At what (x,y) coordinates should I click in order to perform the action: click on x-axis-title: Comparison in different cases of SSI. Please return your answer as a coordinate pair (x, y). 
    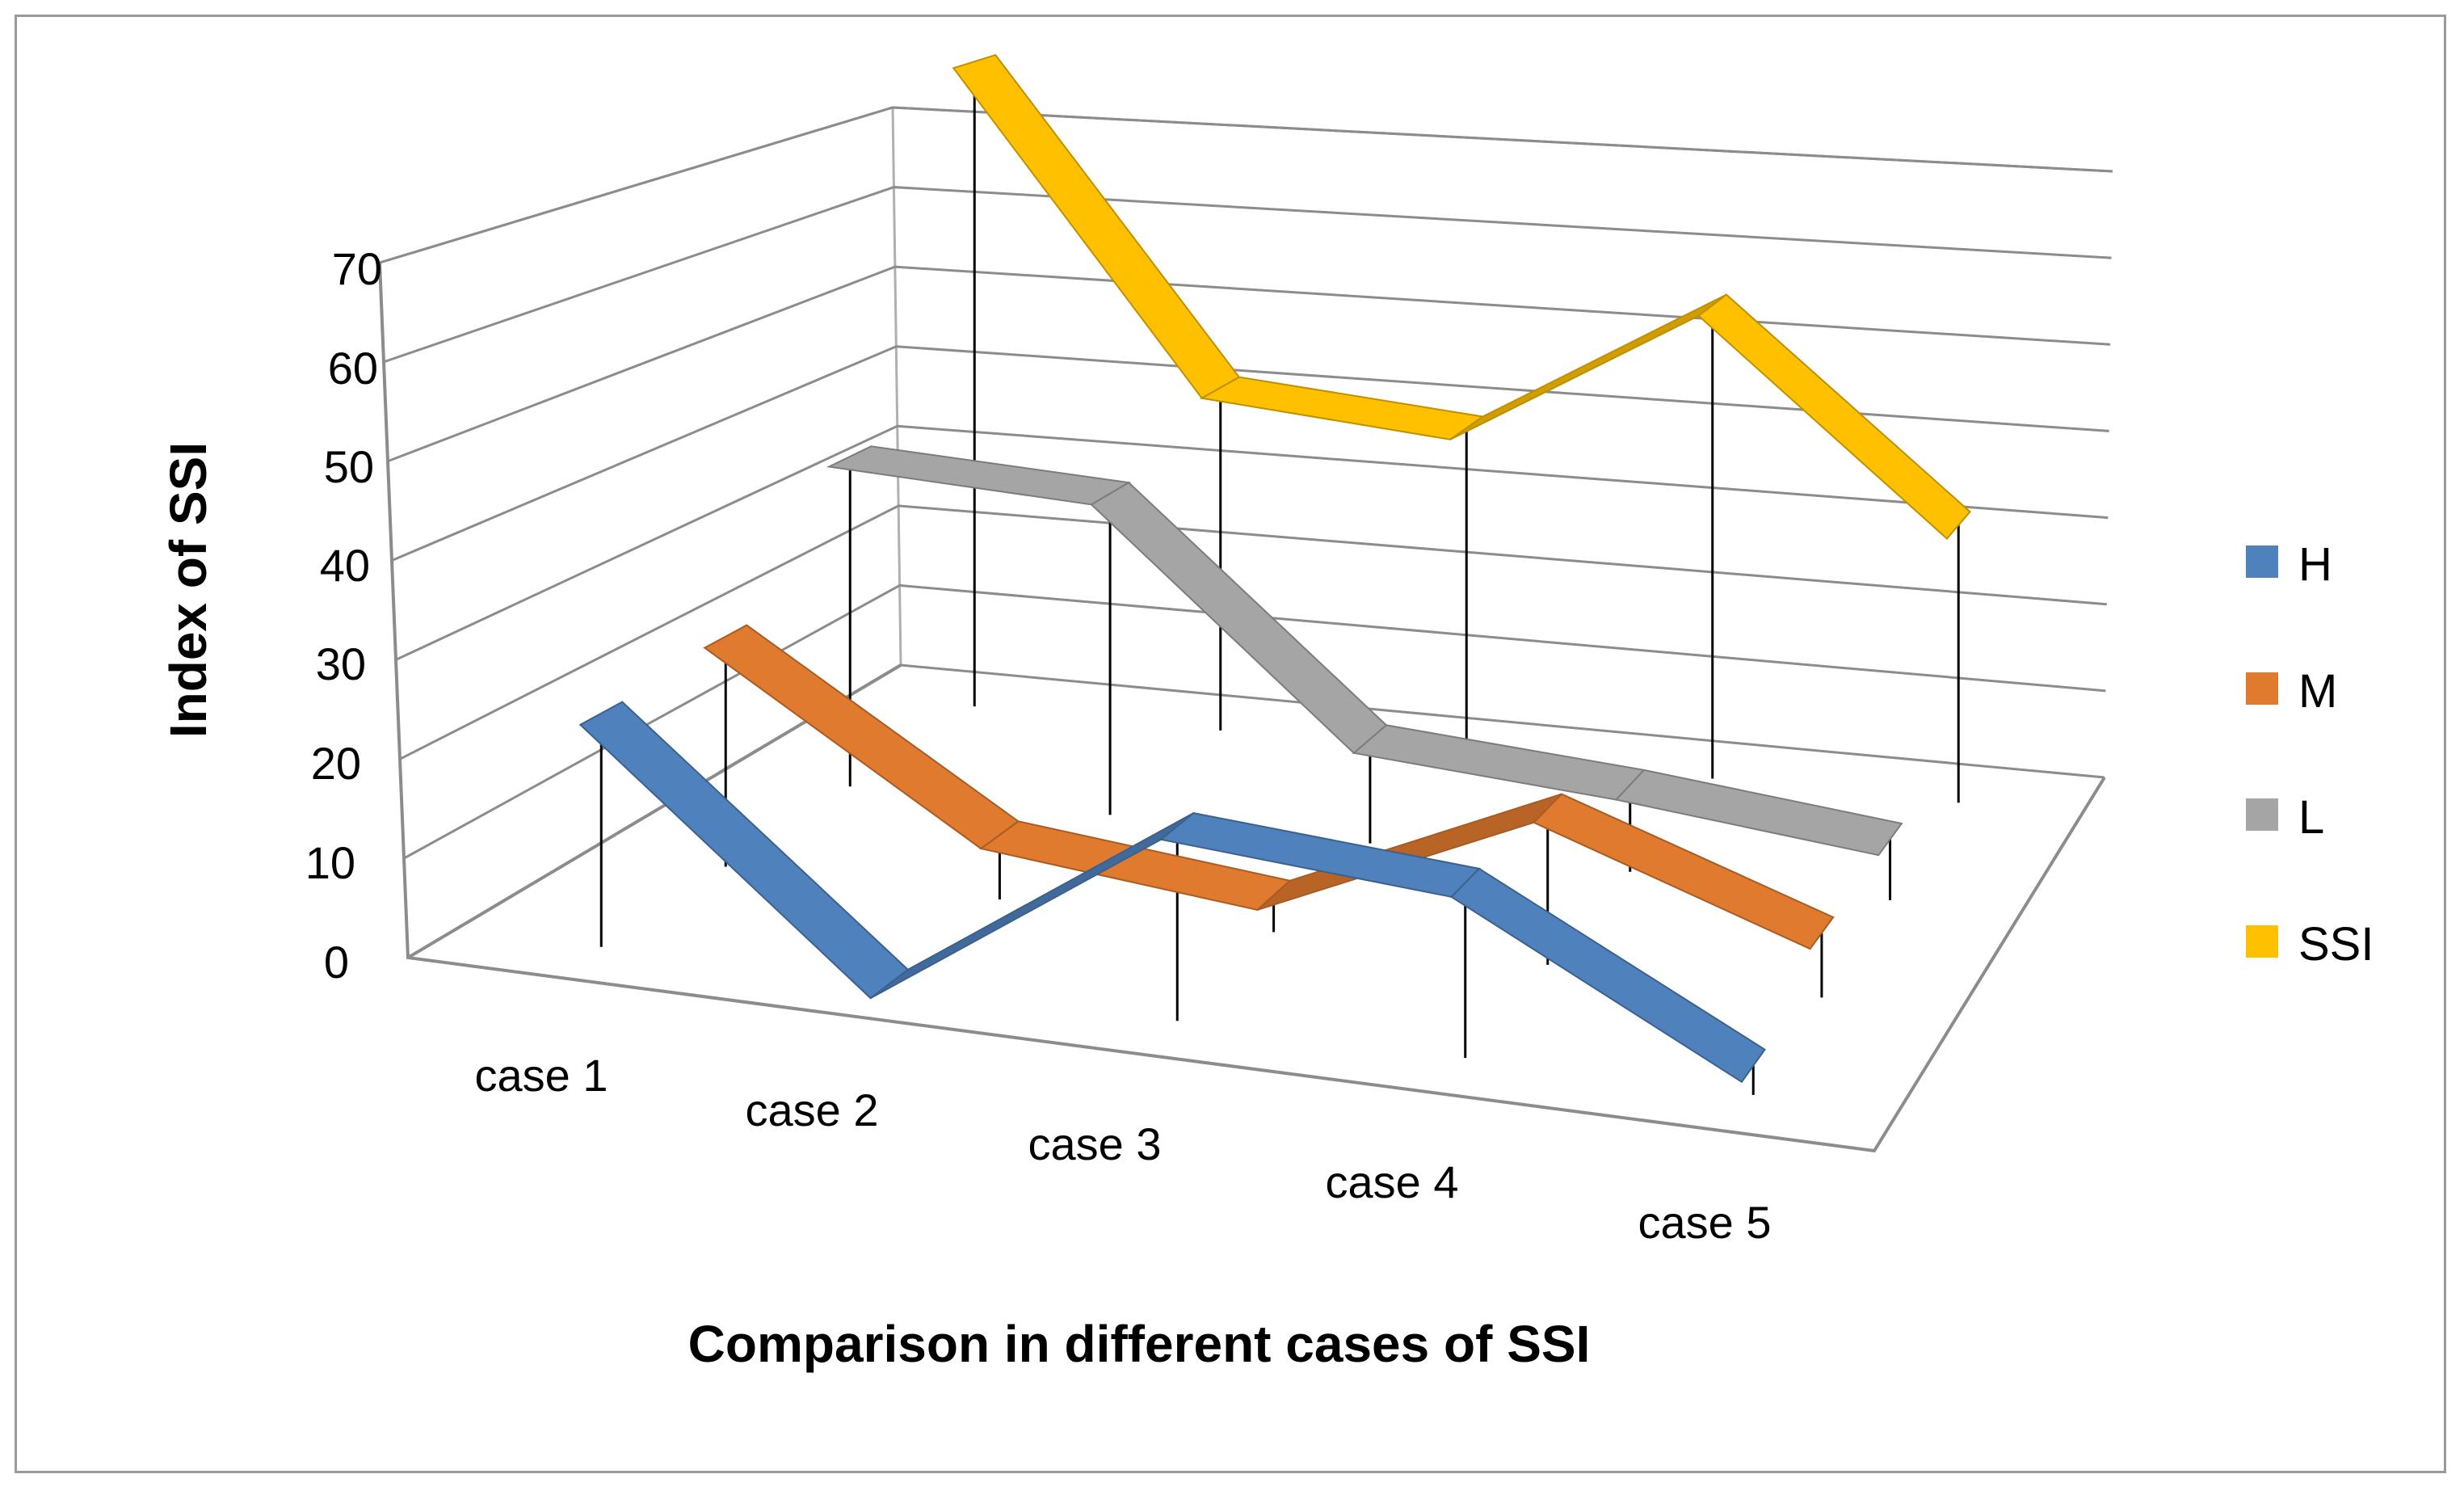
    Looking at the image, I should click on (1139, 1344).